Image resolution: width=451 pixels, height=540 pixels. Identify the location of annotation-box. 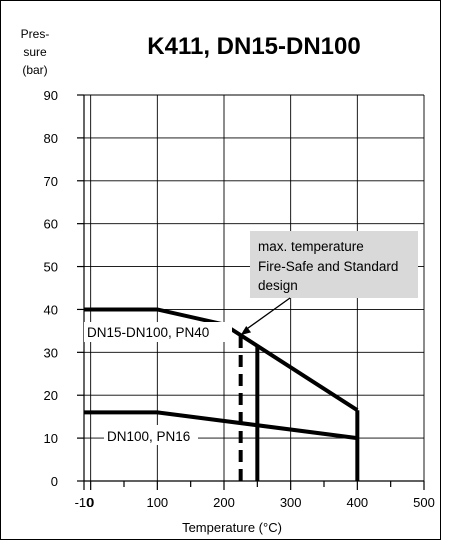
(334, 264).